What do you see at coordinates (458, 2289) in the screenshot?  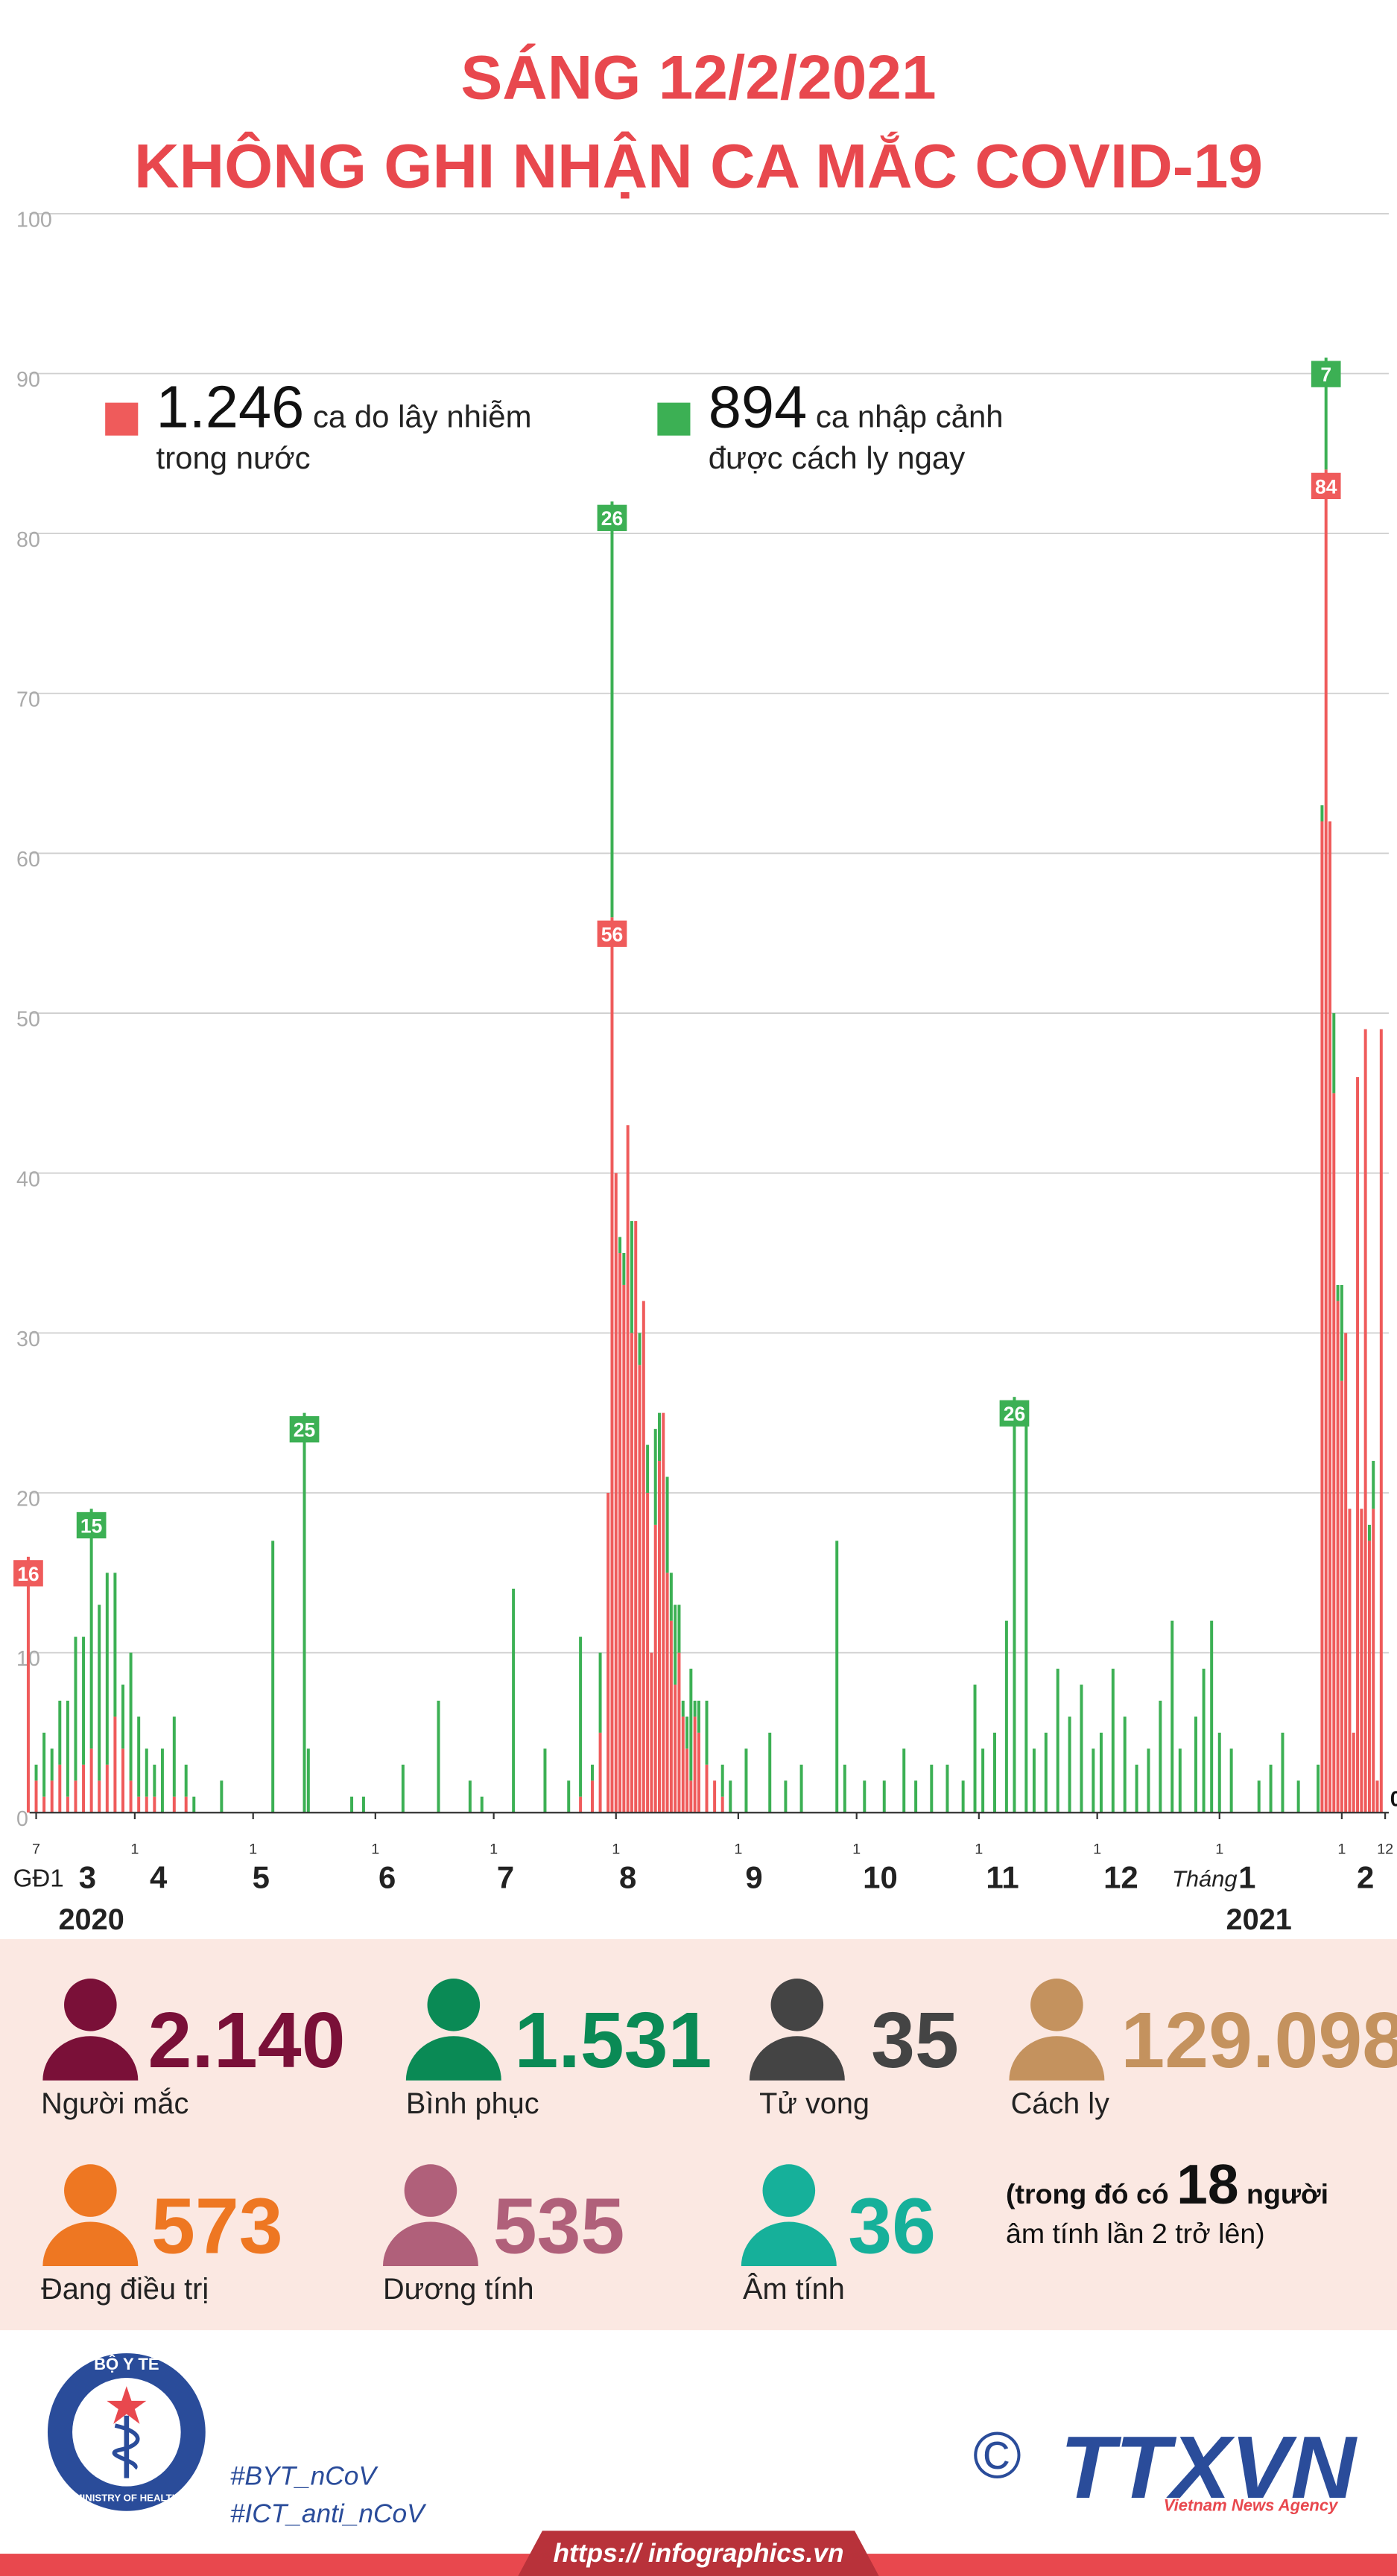 I see `stat-label: Dương tính` at bounding box center [458, 2289].